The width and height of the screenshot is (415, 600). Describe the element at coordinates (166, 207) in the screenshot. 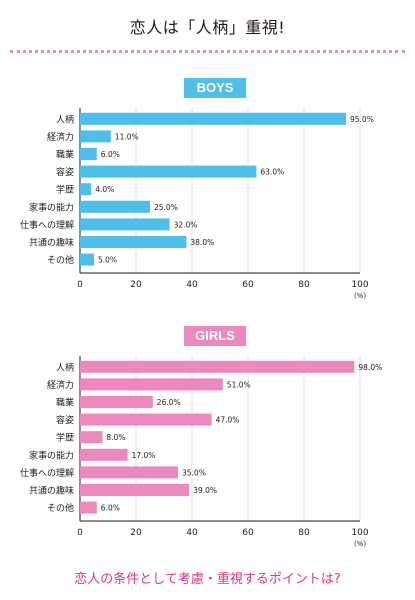

I see `boys-data-label: 25.0%` at that location.